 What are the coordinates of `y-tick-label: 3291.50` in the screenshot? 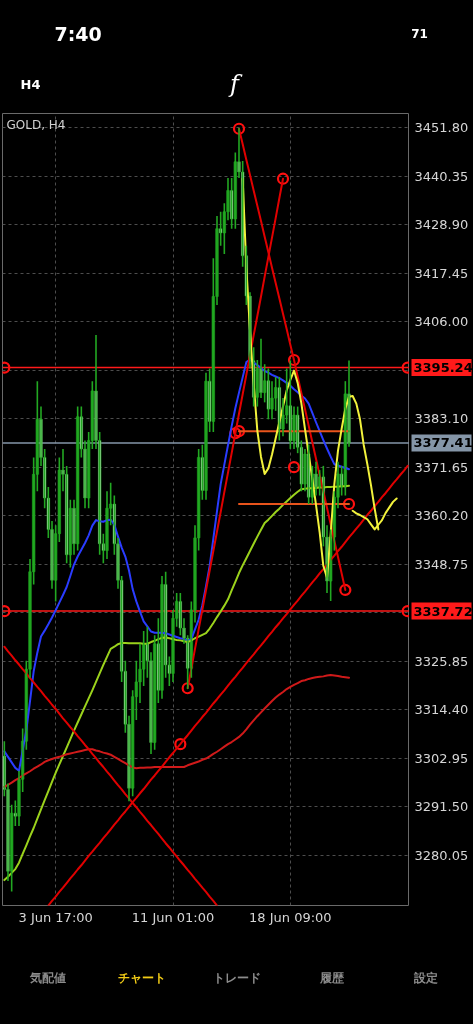 It's located at (441, 807).